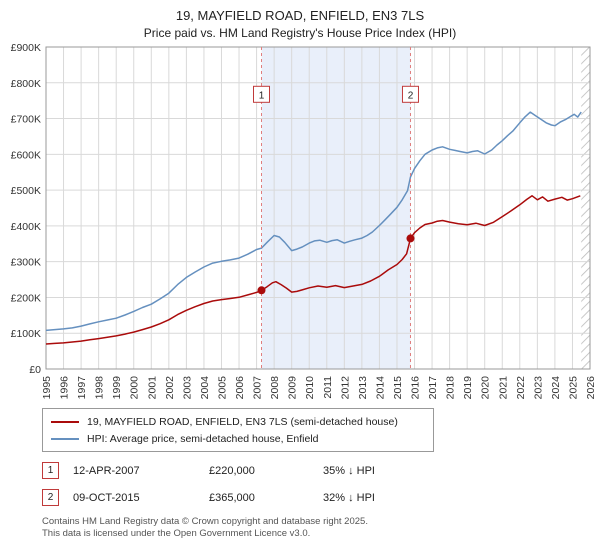 This screenshot has height=560, width=600. I want to click on sale-2-number-box: 2, so click(50, 497).